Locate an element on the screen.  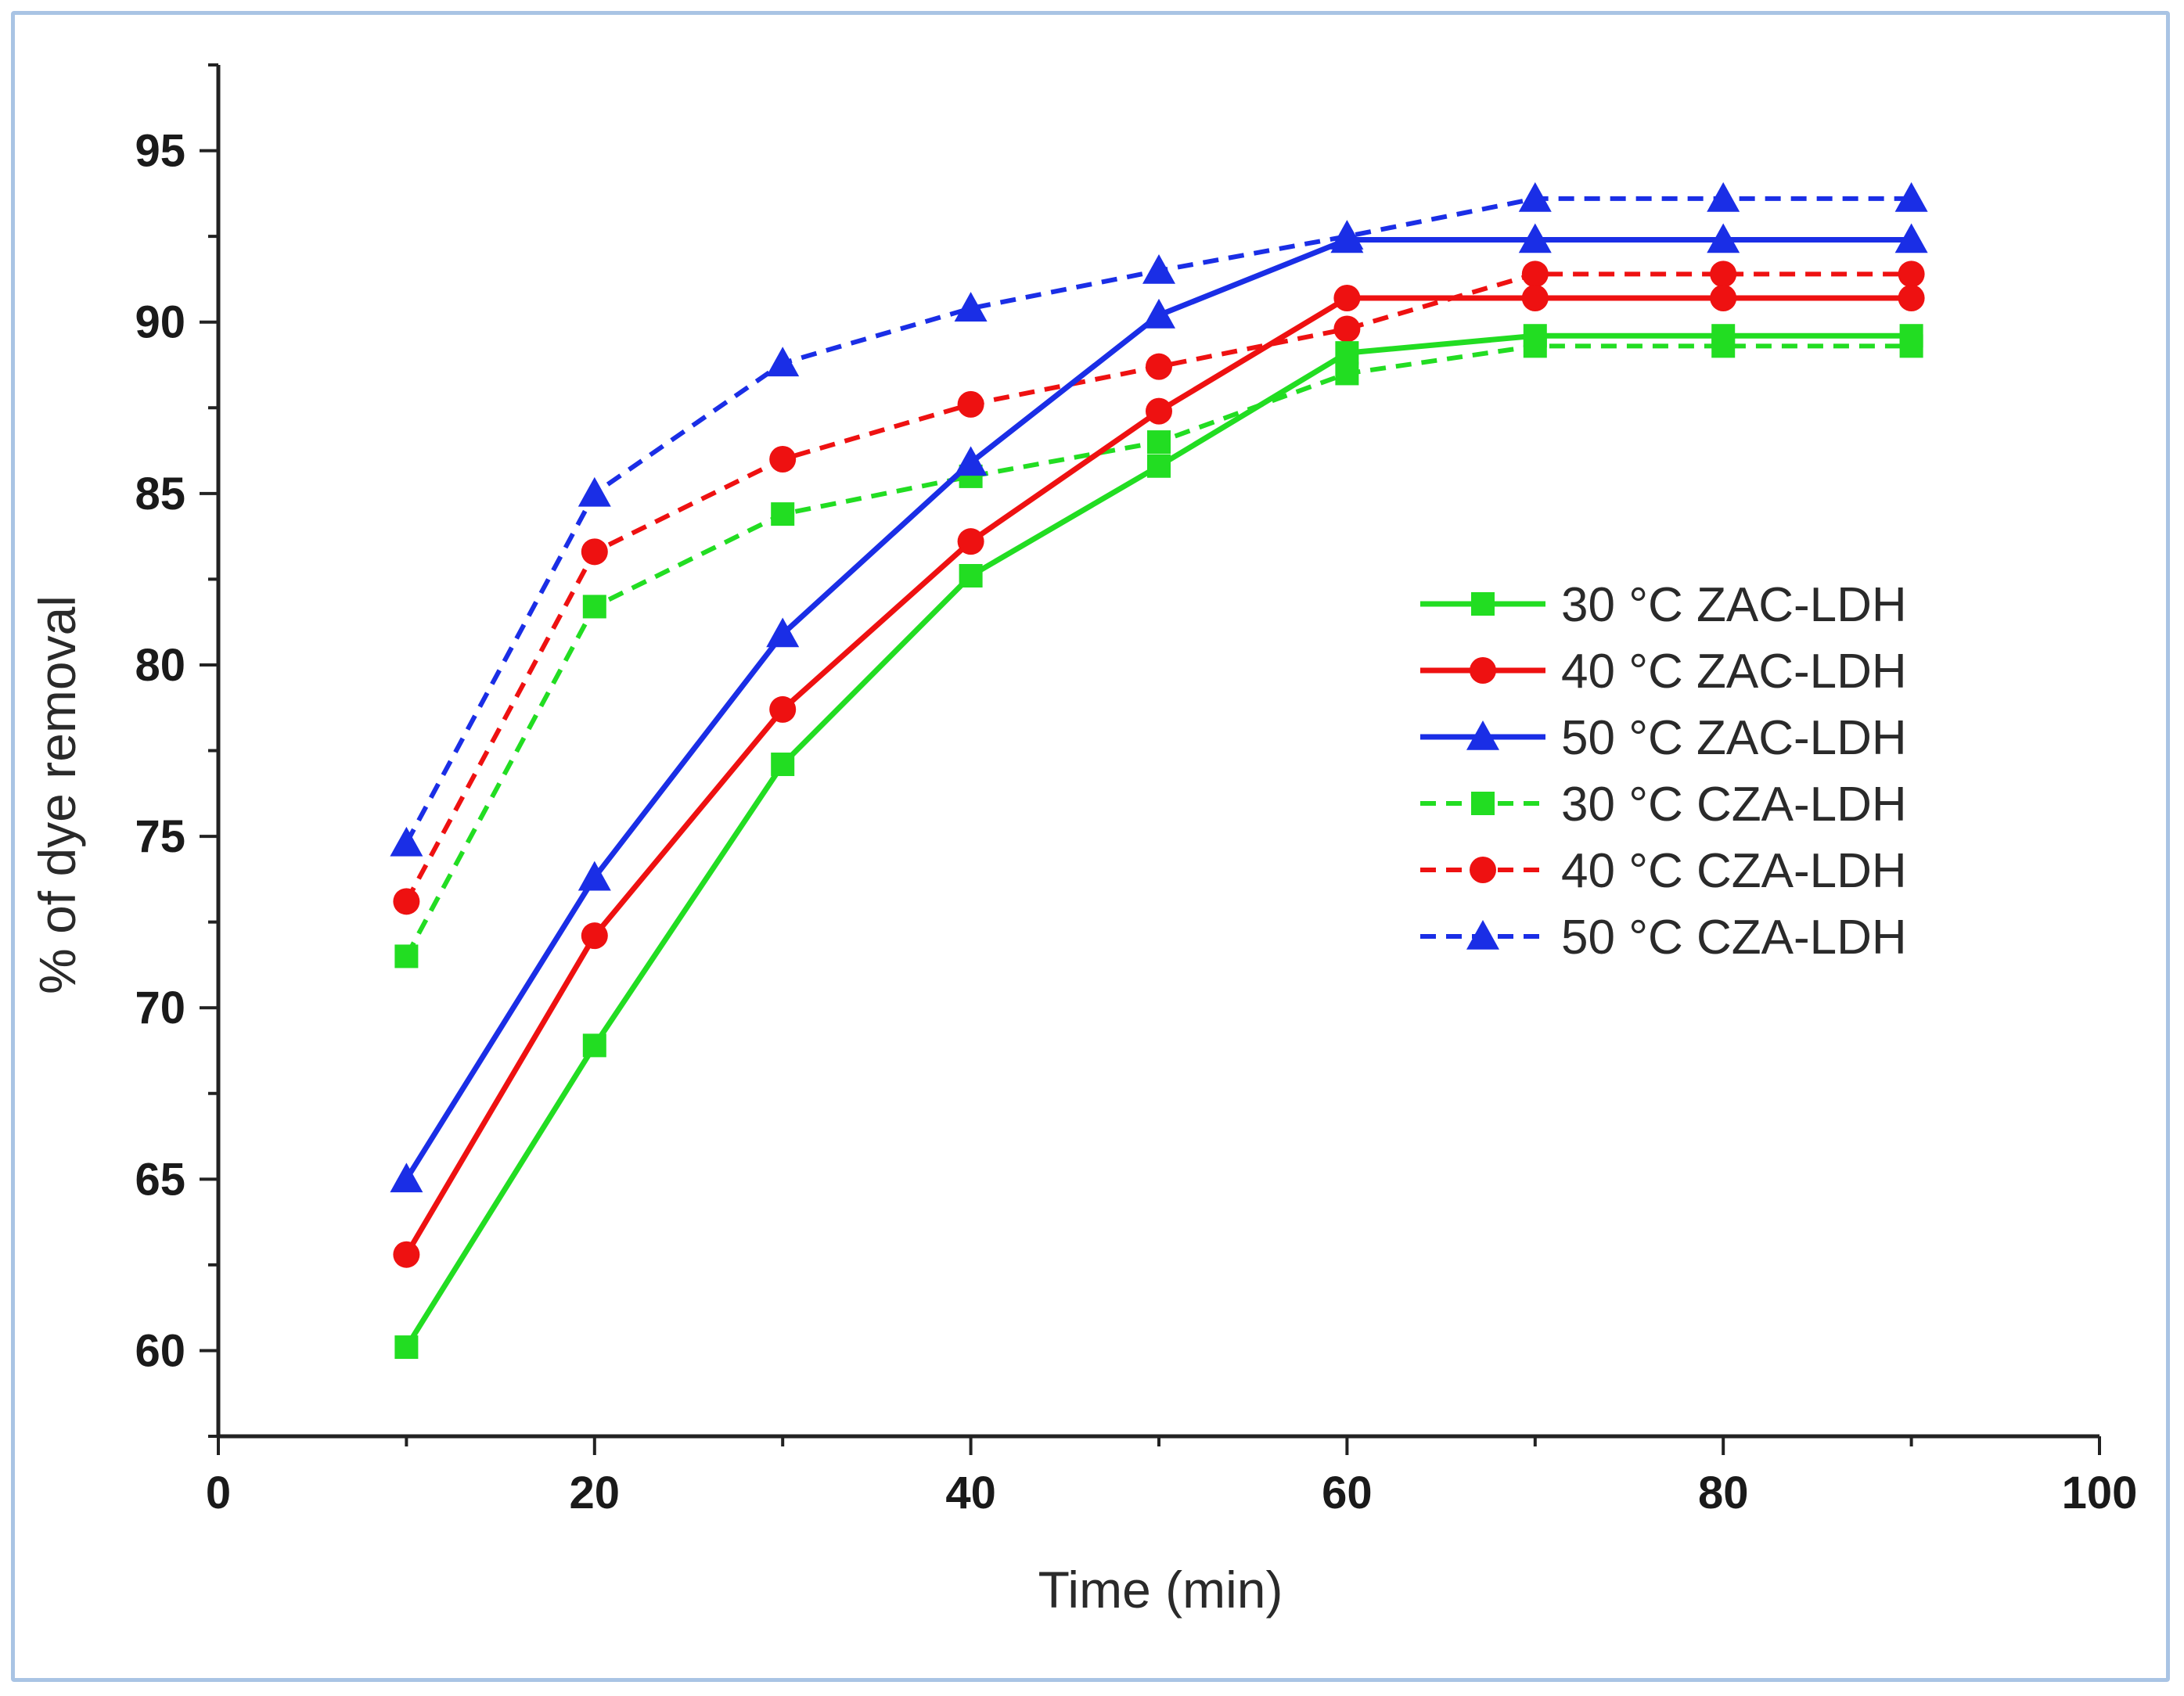
legend-label: 40 °C ZAC-LDH is located at coordinates (1734, 672).